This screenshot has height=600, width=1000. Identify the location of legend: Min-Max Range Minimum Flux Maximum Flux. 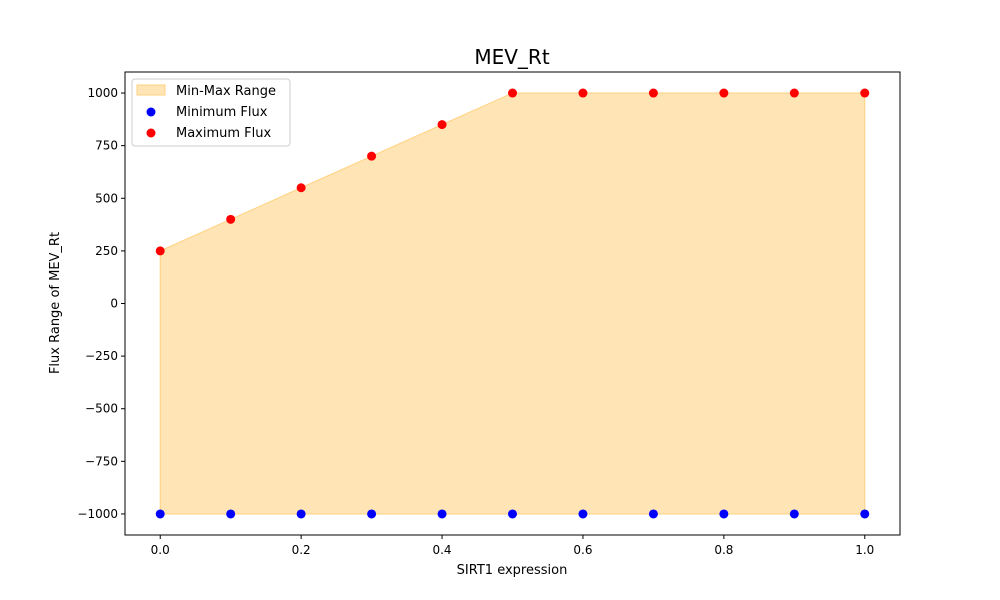
(211, 112).